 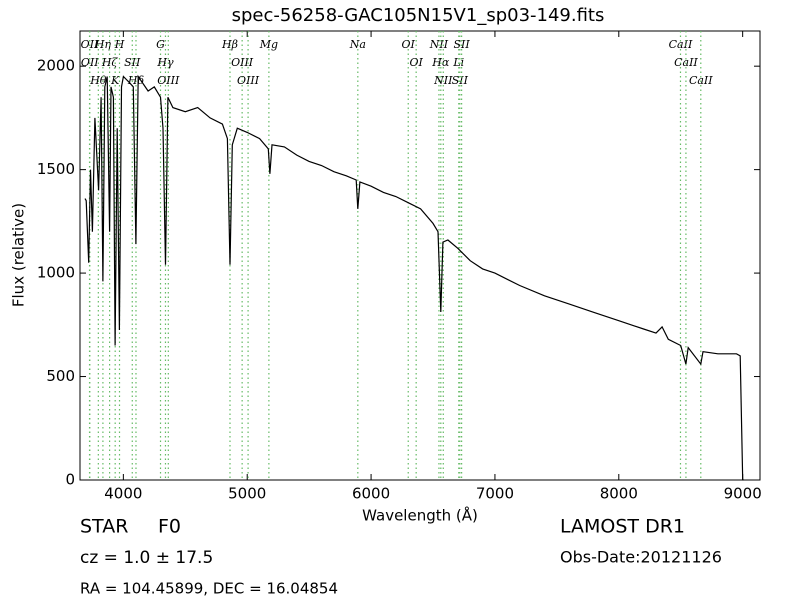 What do you see at coordinates (641, 557) in the screenshot?
I see `obs-date: Obs-Date:20121126` at bounding box center [641, 557].